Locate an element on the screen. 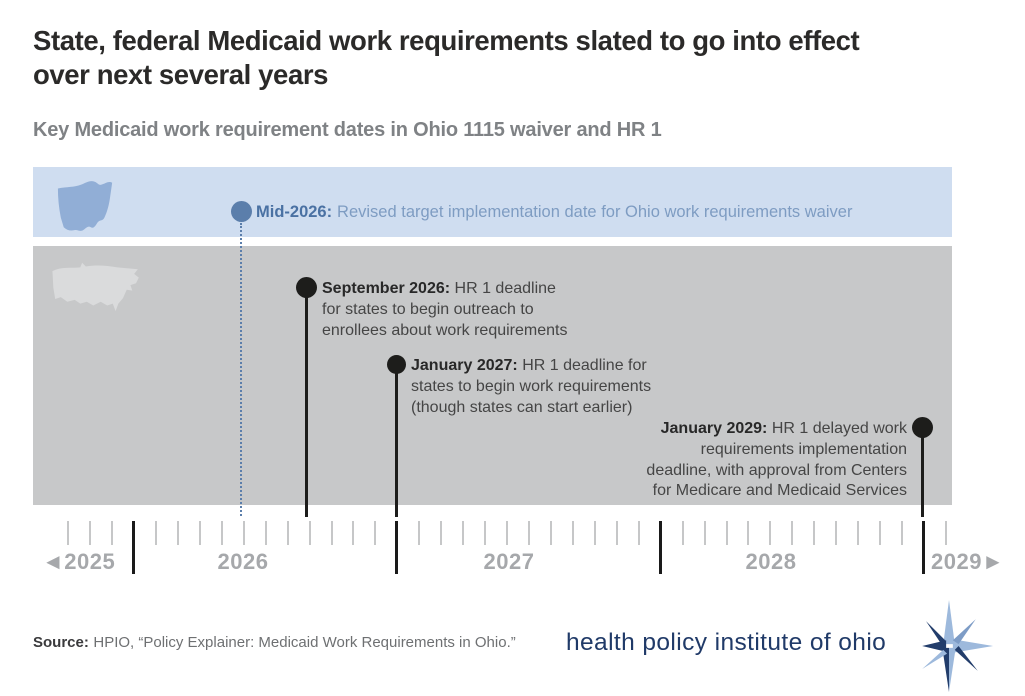  event-line: deadline, with approval from Centers is located at coordinates (776, 470).